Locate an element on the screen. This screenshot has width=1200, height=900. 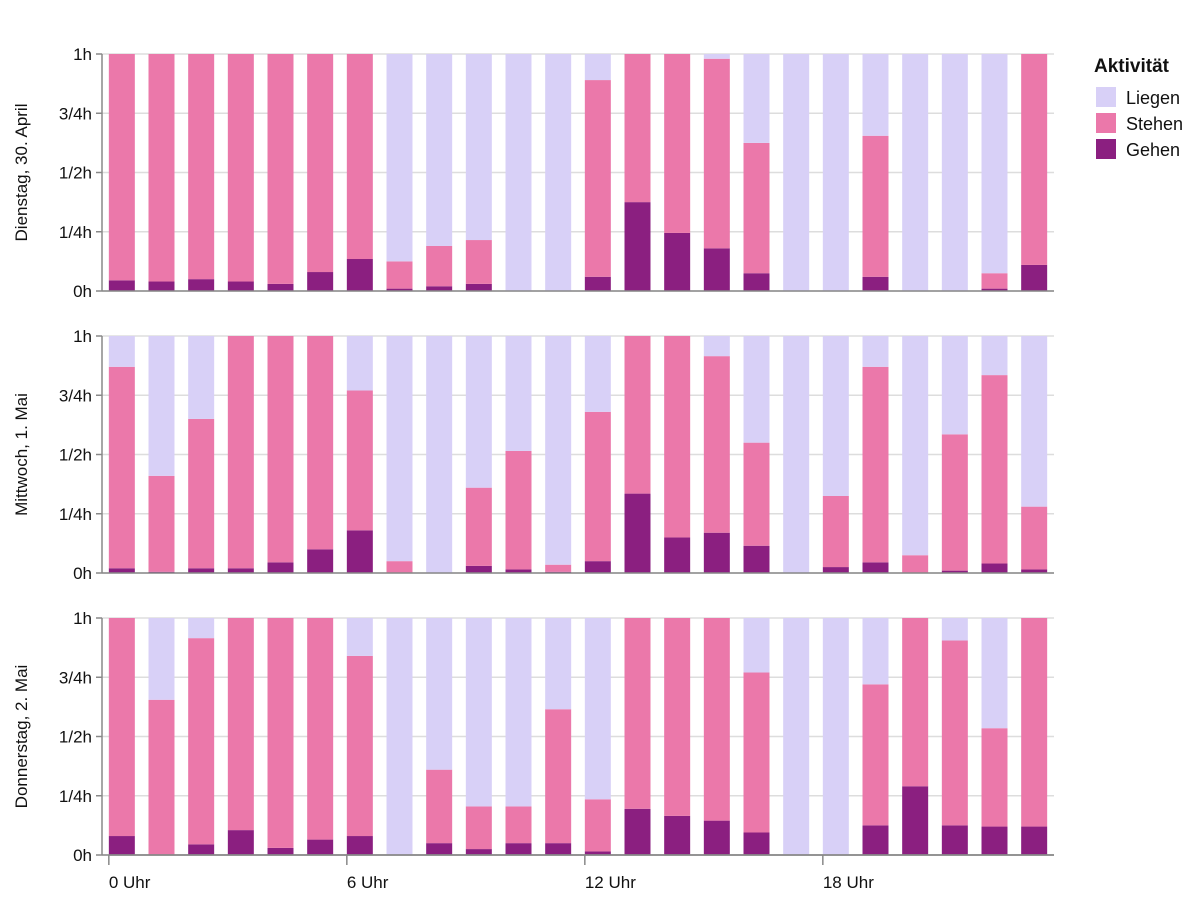
x-tick-label: 0 Uhr is located at coordinates (130, 882).